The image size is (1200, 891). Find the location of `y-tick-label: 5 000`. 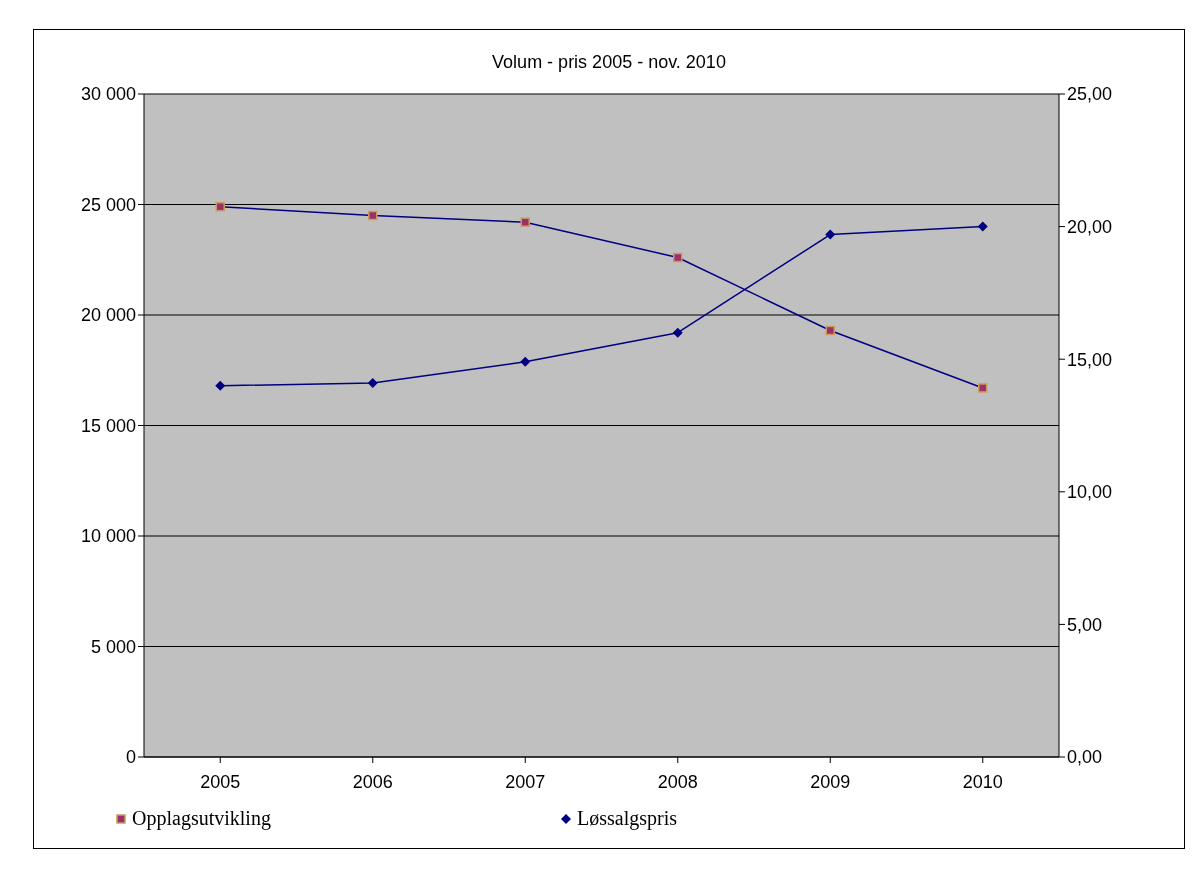

y-tick-label: 5 000 is located at coordinates (113, 646).